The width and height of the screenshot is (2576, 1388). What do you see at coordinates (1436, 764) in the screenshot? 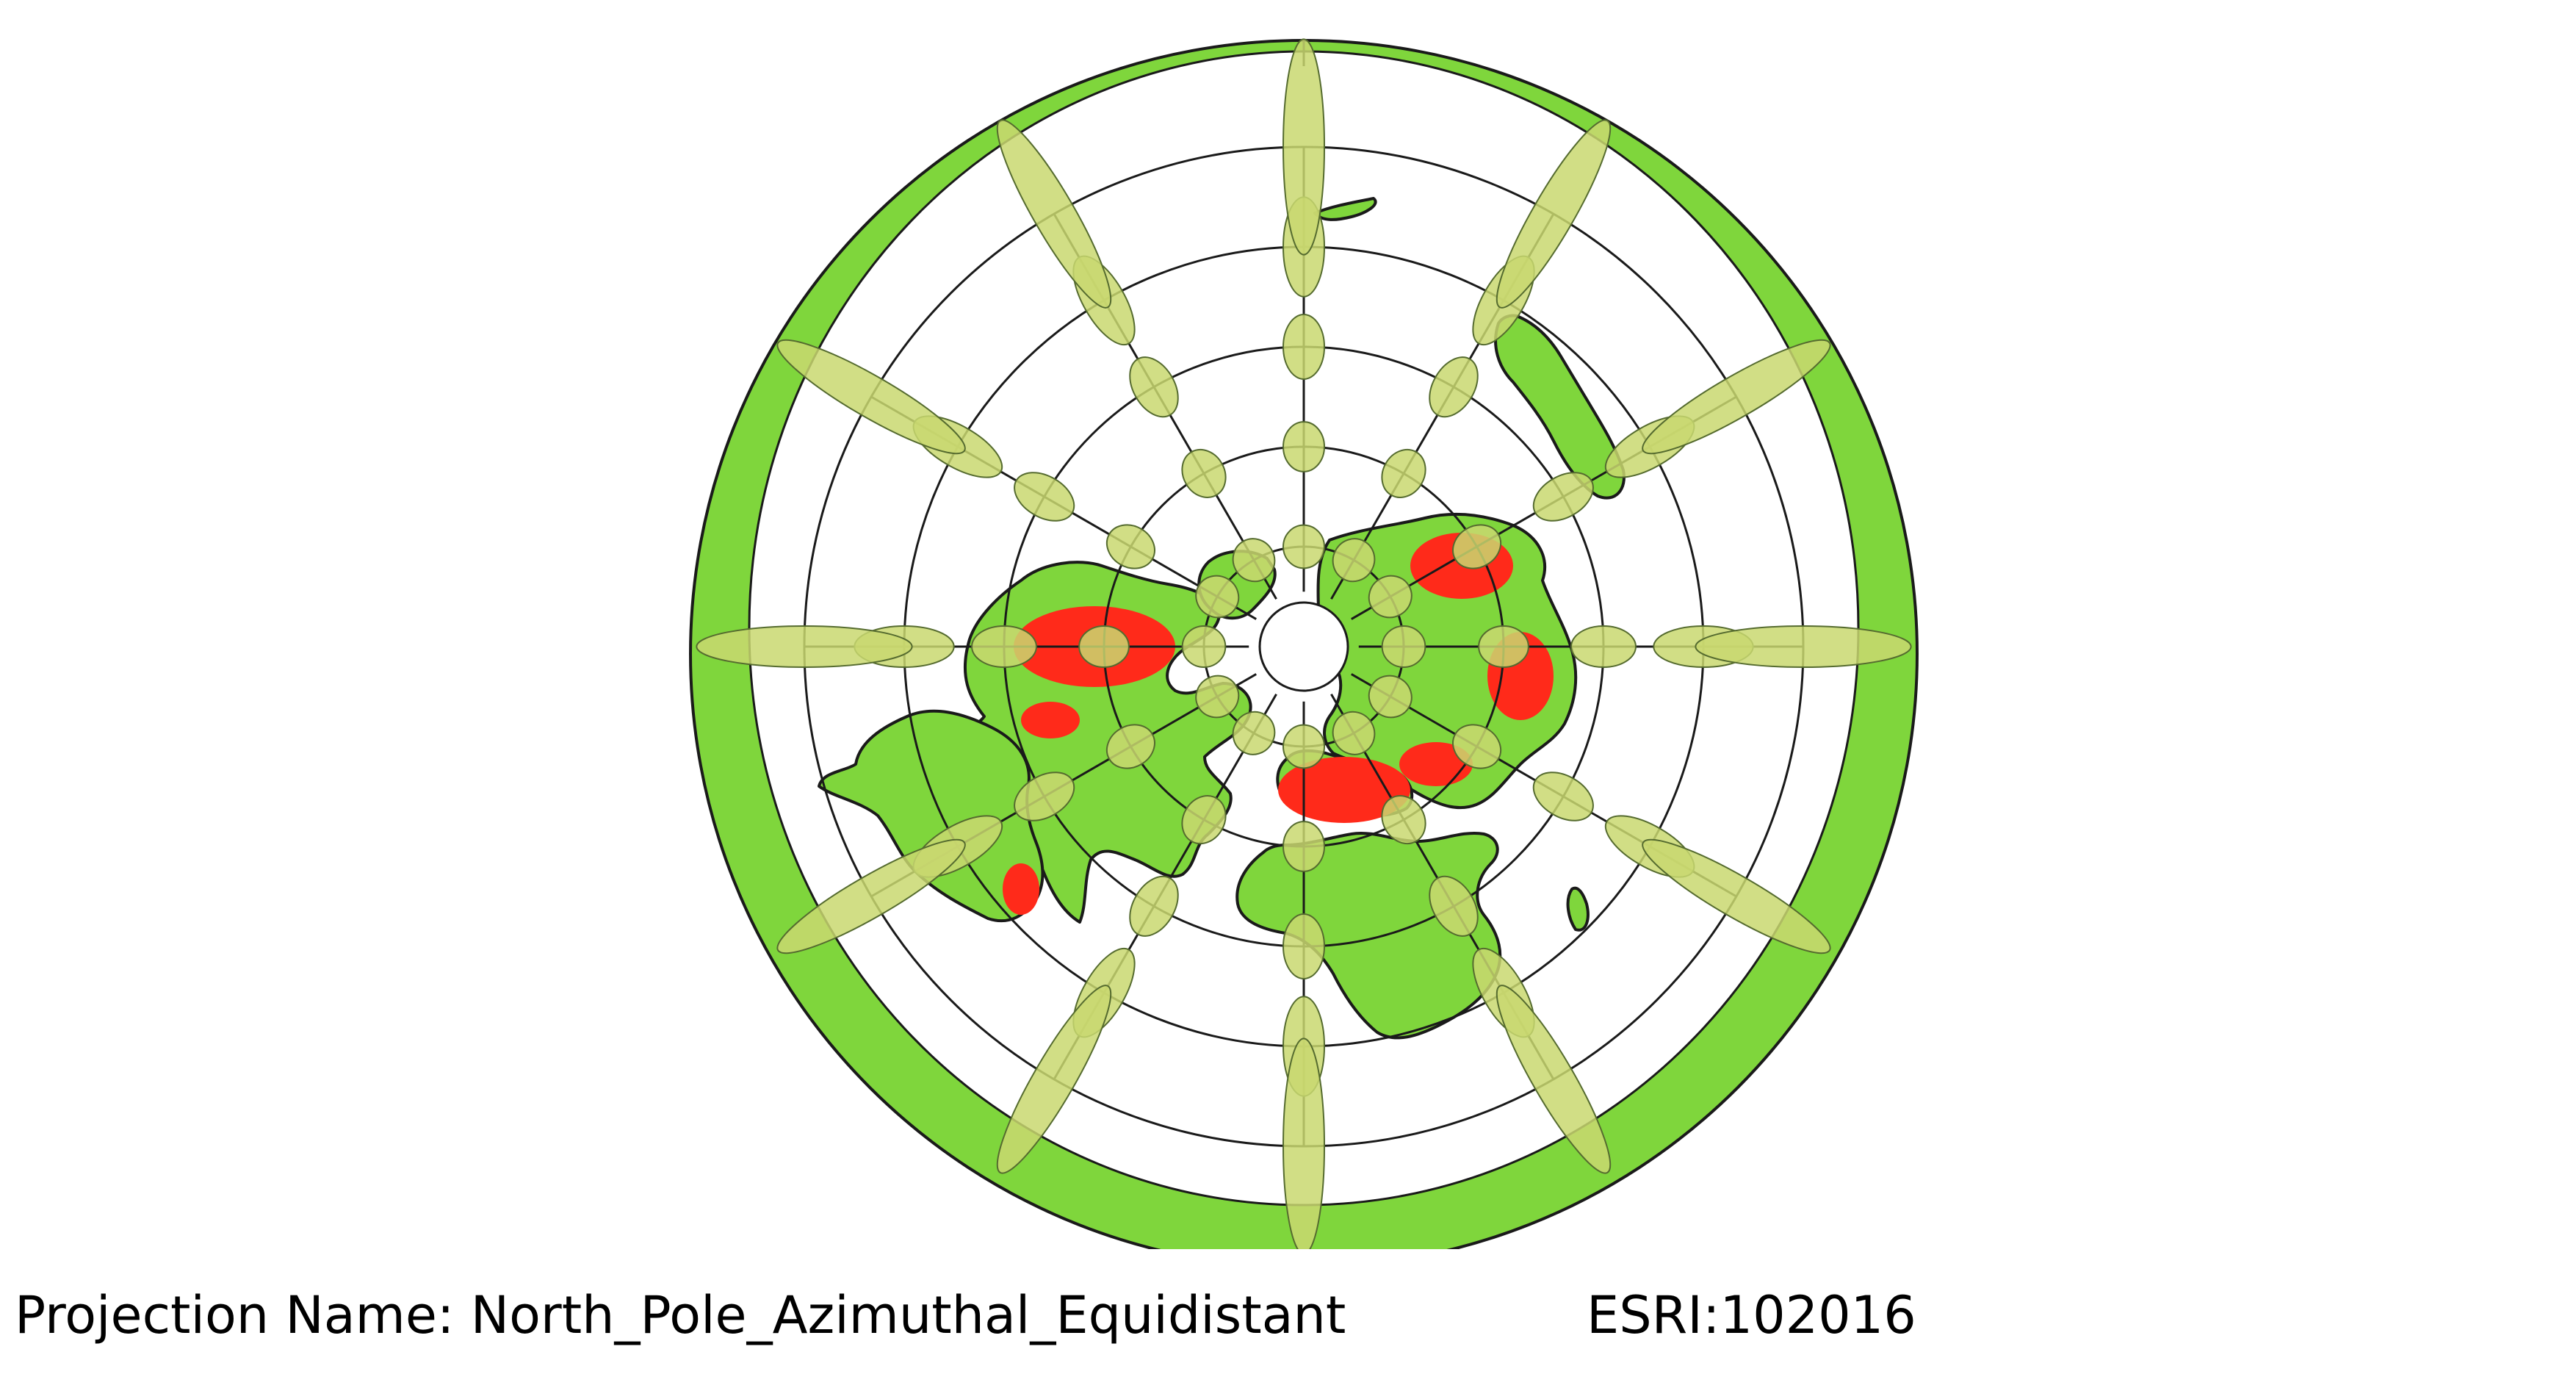
I see `point-cluster-middle-east` at bounding box center [1436, 764].